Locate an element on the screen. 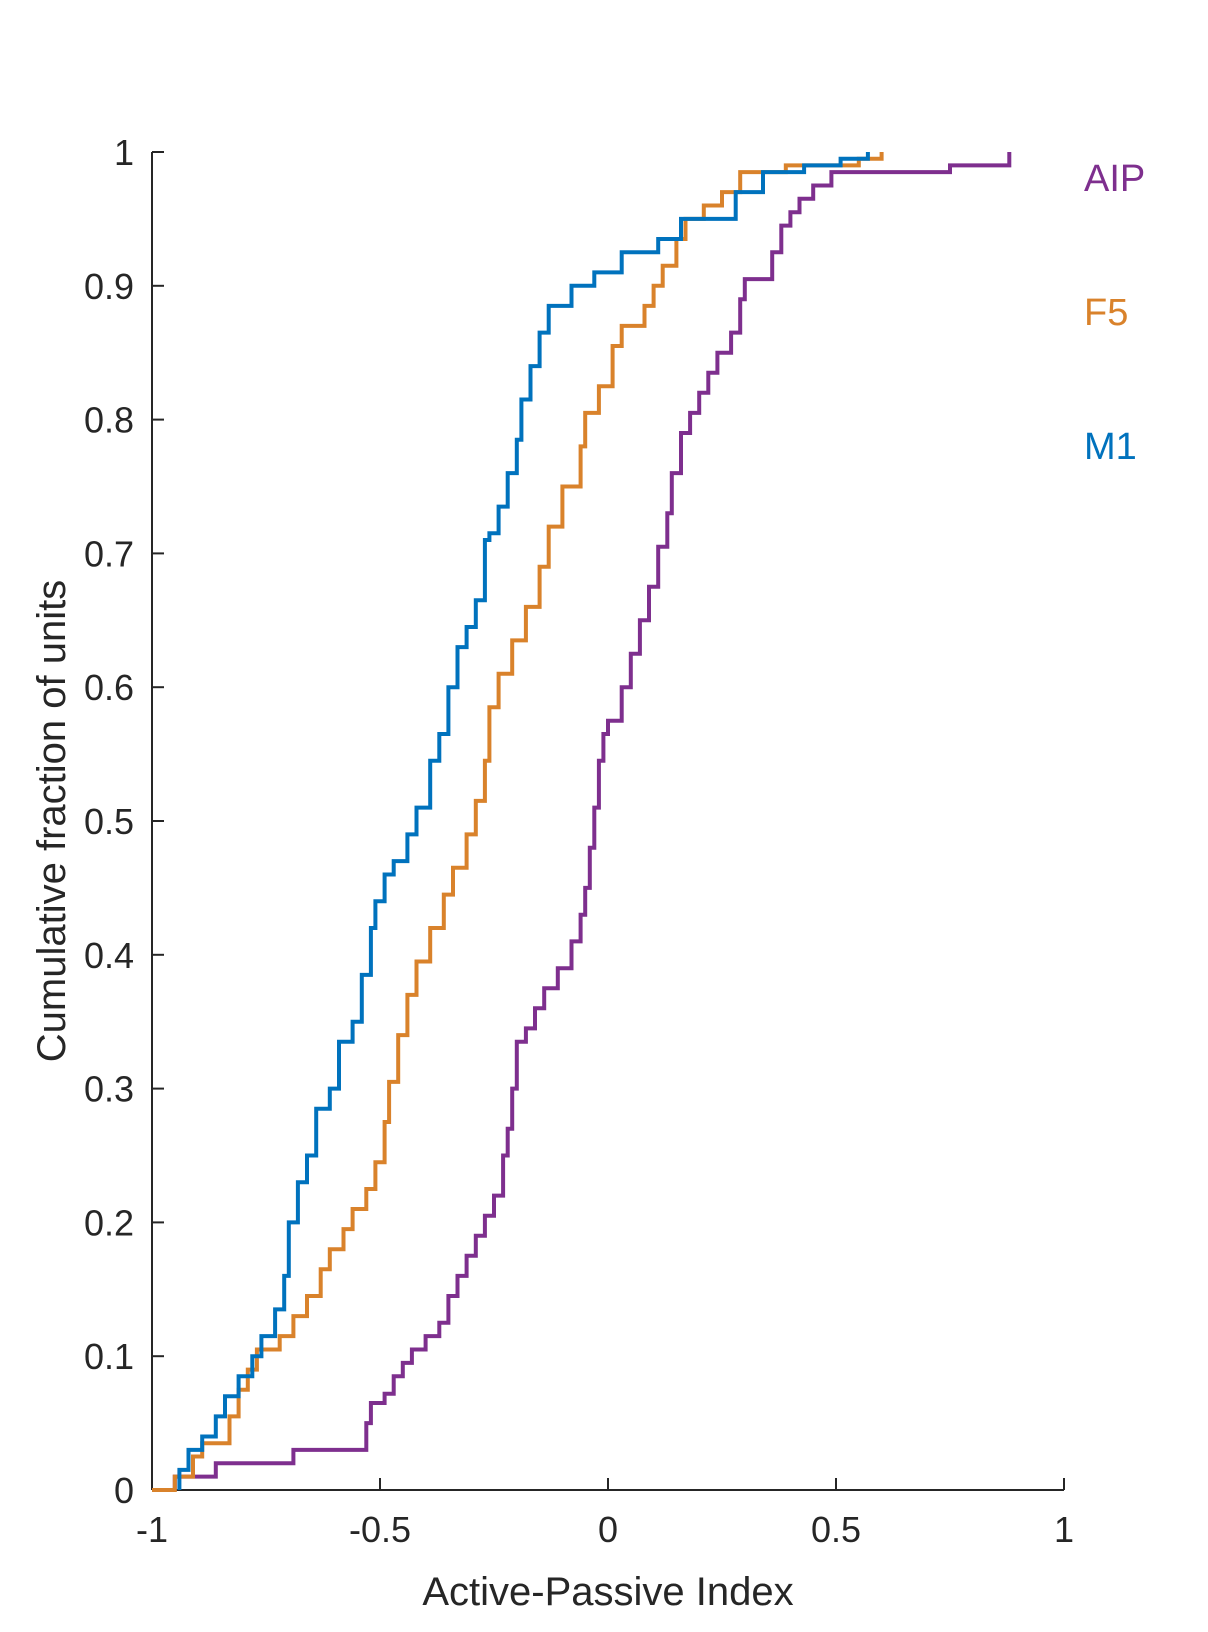  legend-label-aip: AIP is located at coordinates (1114, 179).